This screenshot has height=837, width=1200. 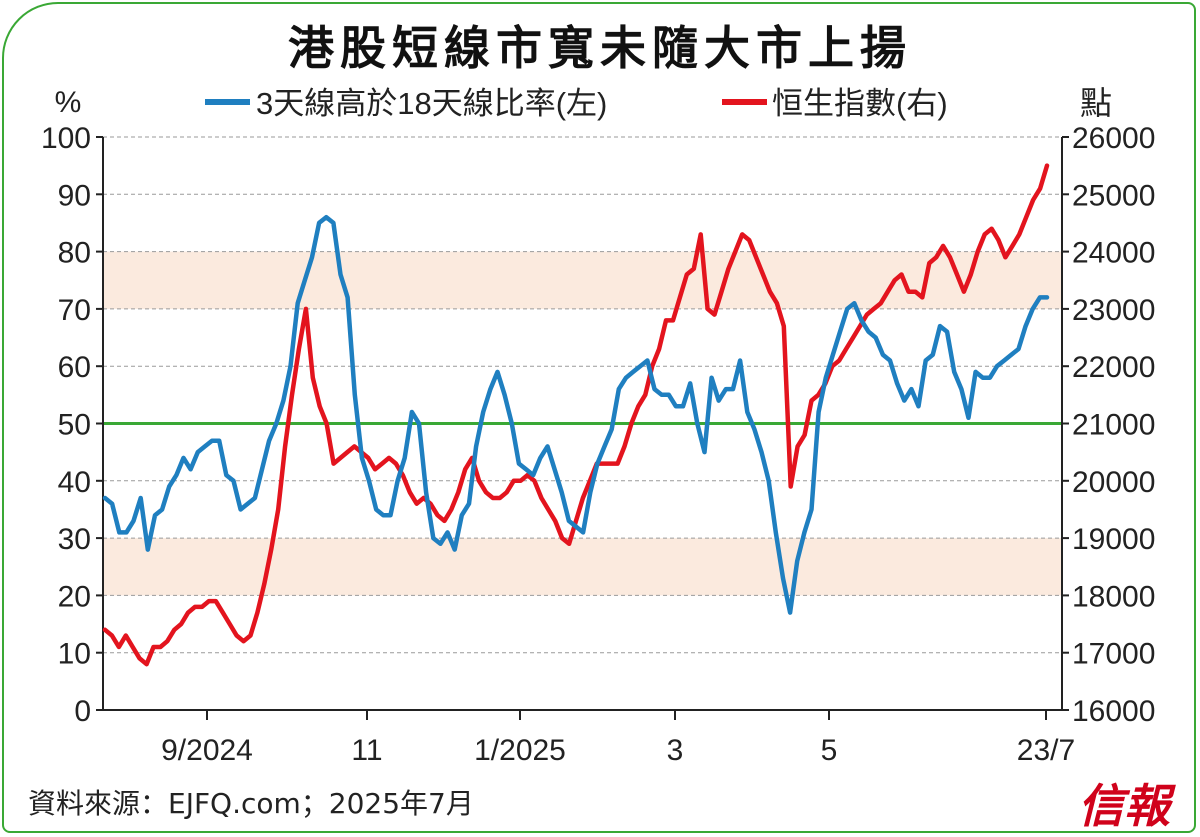 What do you see at coordinates (1113, 539) in the screenshot?
I see `right-tick-label: 19000` at bounding box center [1113, 539].